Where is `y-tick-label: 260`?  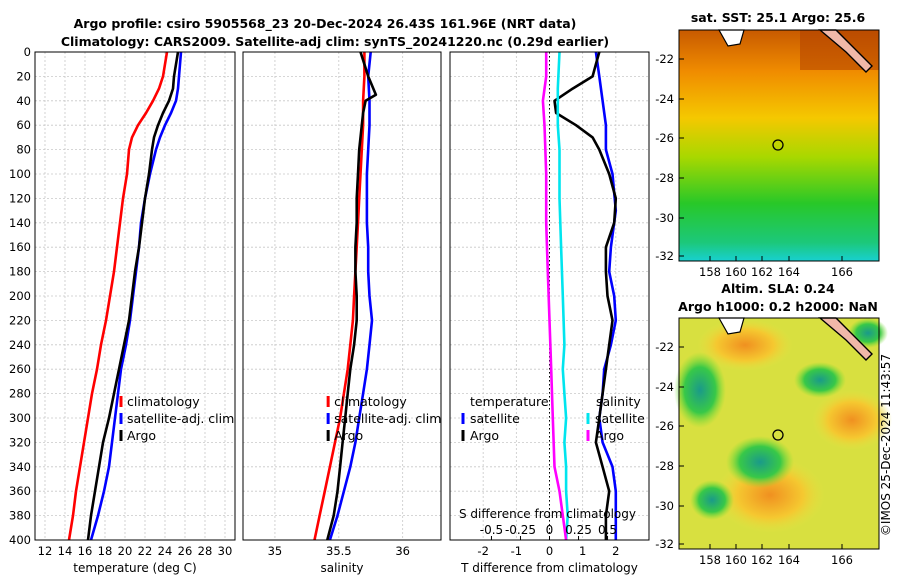
y-tick-label: 260 is located at coordinates (20, 369).